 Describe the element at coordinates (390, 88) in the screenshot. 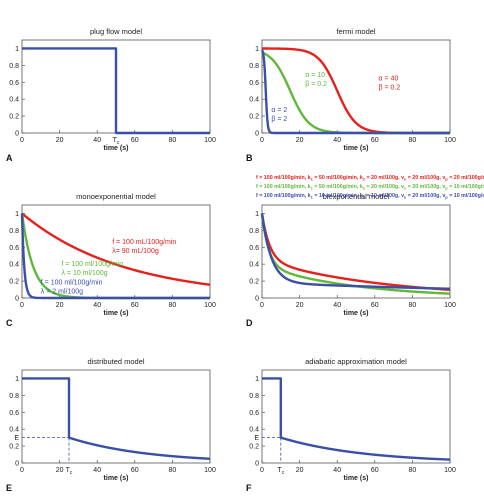

I see `annotation-1-line-2: β = 0.2` at that location.